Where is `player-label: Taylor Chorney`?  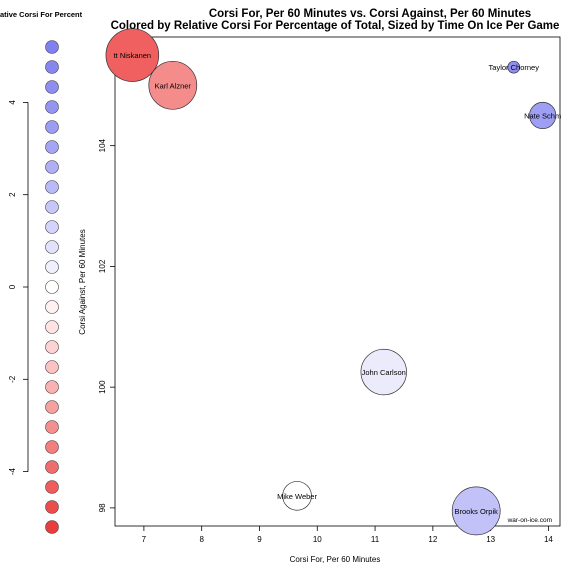 player-label: Taylor Chorney is located at coordinates (514, 67).